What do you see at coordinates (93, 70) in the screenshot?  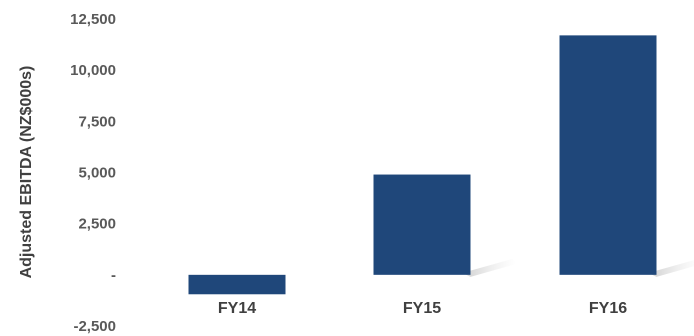 I see `y-tick-label: 10,000` at bounding box center [93, 70].